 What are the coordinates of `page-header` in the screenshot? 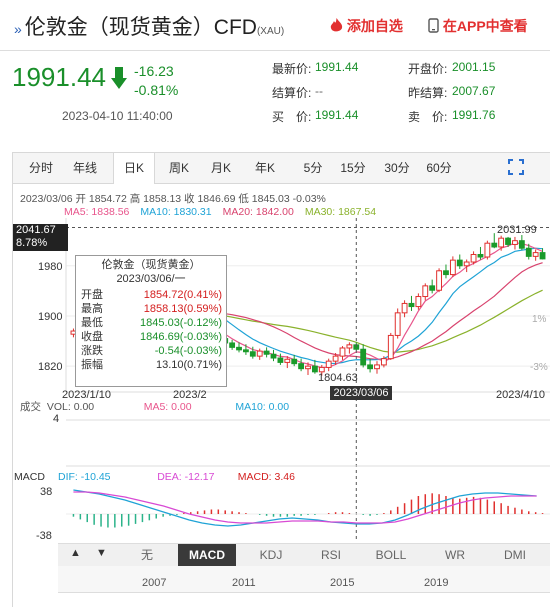 It's located at (275, 27).